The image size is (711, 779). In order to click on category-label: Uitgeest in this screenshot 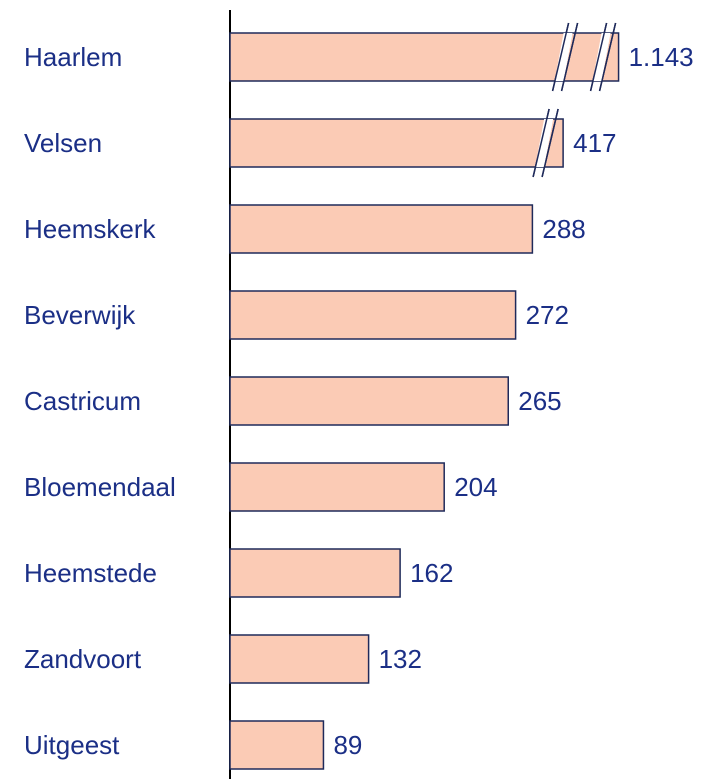, I will do `click(72, 745)`.